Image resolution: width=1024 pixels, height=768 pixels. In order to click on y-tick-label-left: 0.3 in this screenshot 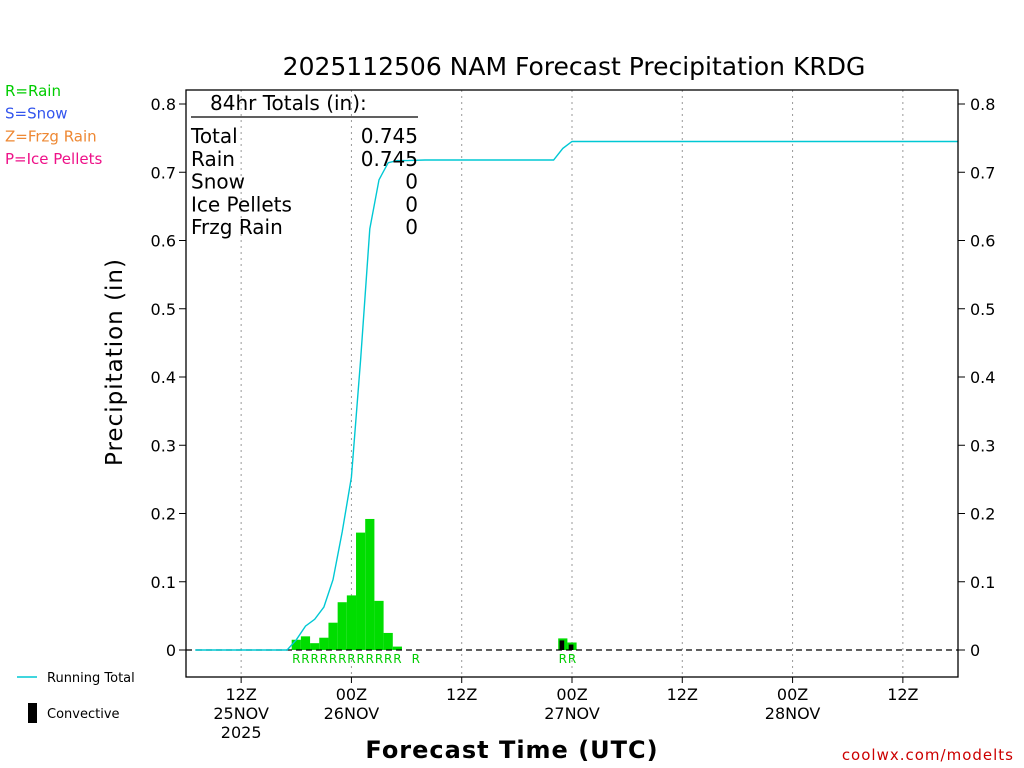, I will do `click(163, 445)`.